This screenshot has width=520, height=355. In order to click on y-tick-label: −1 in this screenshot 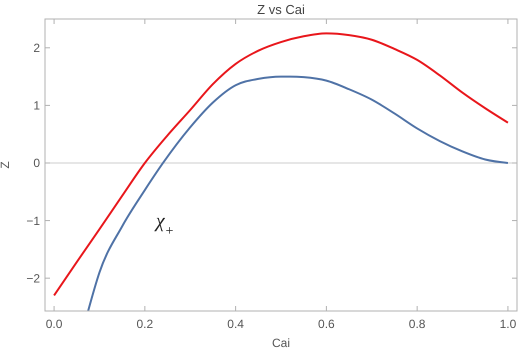, I will do `click(33, 221)`.